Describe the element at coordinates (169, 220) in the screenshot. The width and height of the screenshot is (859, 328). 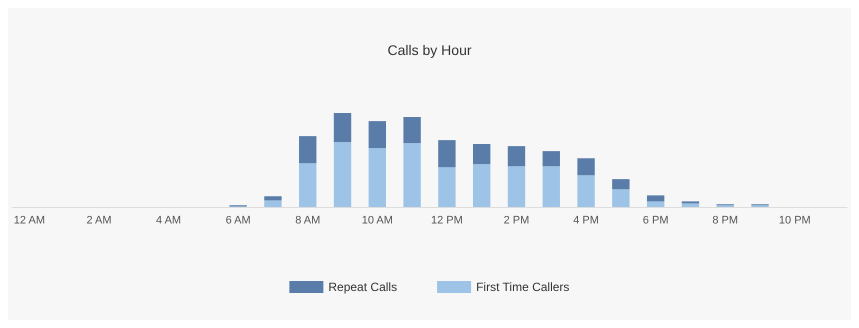
I see `x-tick-label: 4 AM` at that location.